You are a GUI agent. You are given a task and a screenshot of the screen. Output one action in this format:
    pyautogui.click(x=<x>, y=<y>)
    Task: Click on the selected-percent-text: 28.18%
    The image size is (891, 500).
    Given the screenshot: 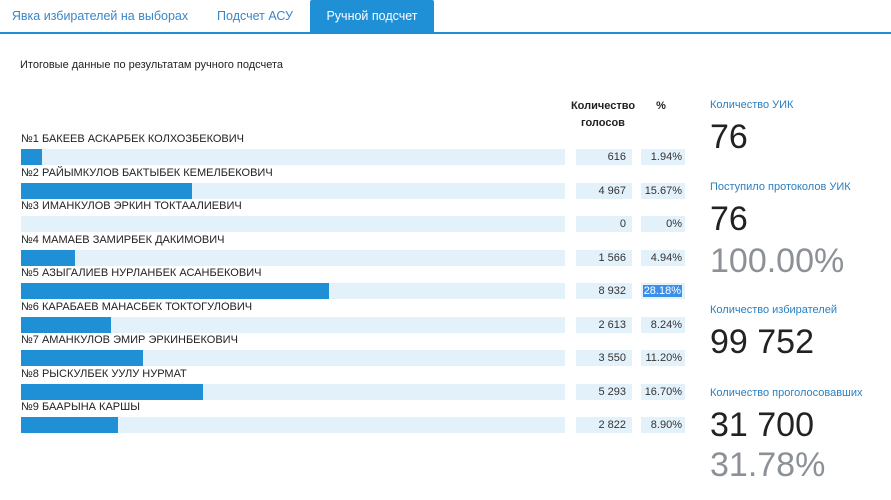 What is the action you would take?
    pyautogui.click(x=662, y=291)
    